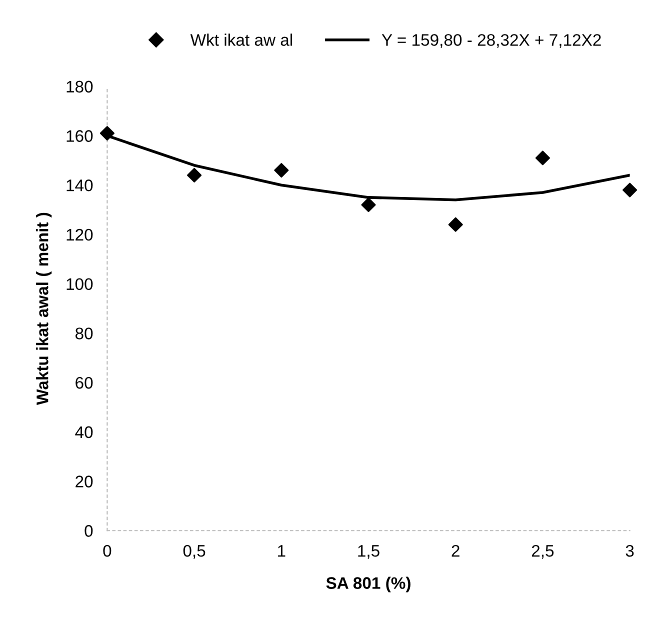 The width and height of the screenshot is (670, 617). What do you see at coordinates (88, 531) in the screenshot?
I see `y-tick-label: 0` at bounding box center [88, 531].